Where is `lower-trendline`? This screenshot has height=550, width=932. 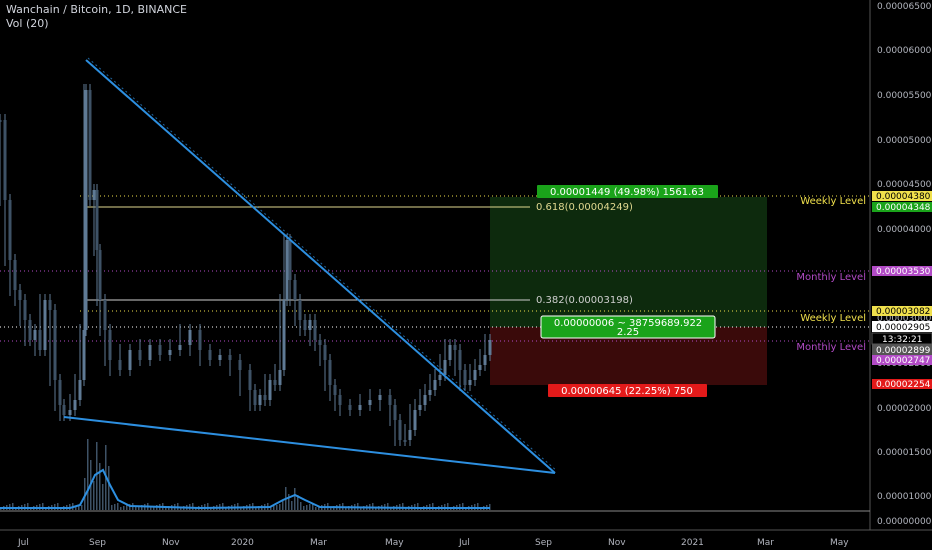 lower-trendline is located at coordinates (309, 445).